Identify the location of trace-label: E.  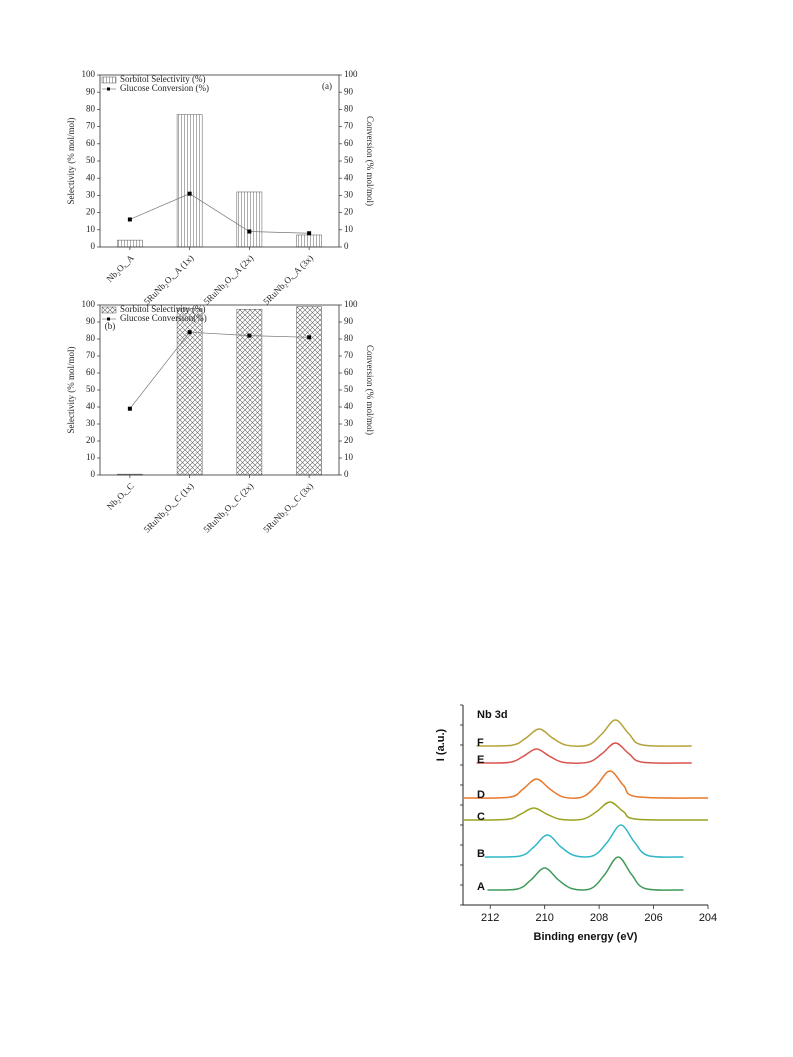
(480, 760).